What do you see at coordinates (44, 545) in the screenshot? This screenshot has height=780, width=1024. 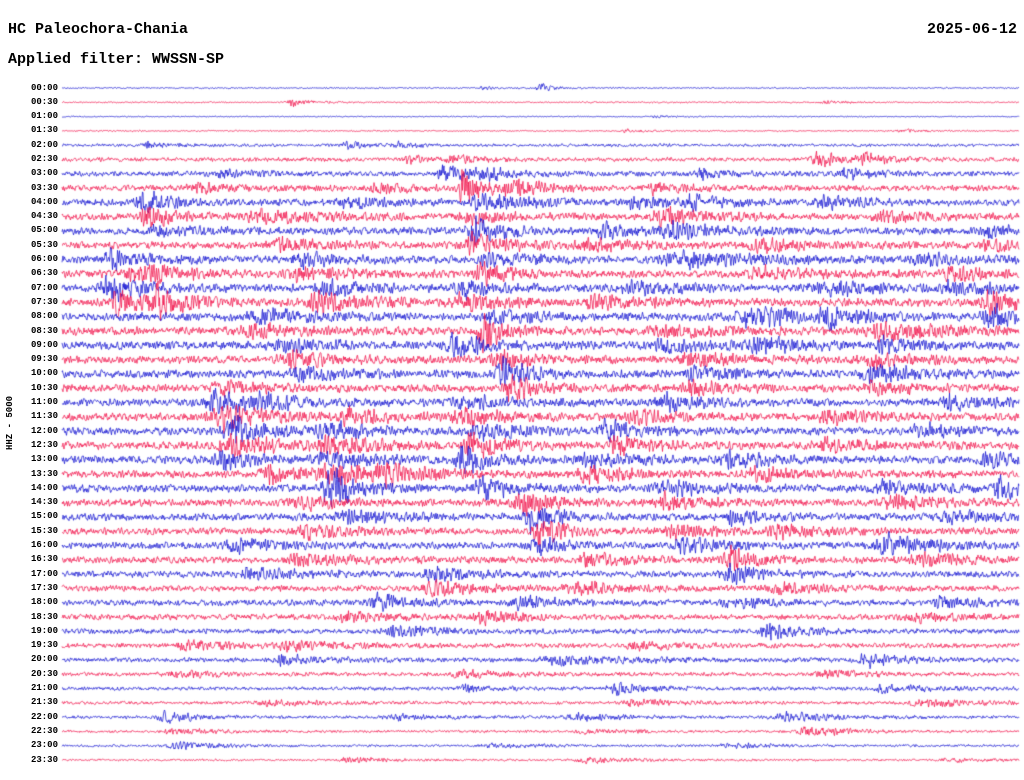 I see `trace-time-label: 16:00` at bounding box center [44, 545].